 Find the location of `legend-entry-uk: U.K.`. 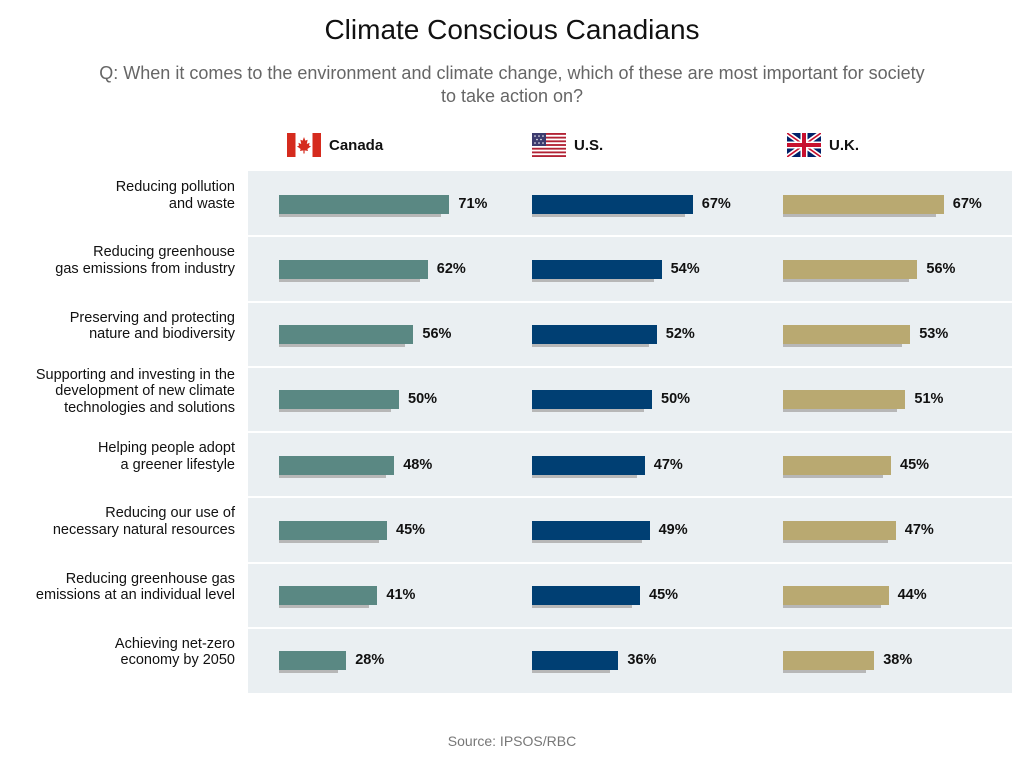

legend-entry-uk: U.K. is located at coordinates (823, 145).